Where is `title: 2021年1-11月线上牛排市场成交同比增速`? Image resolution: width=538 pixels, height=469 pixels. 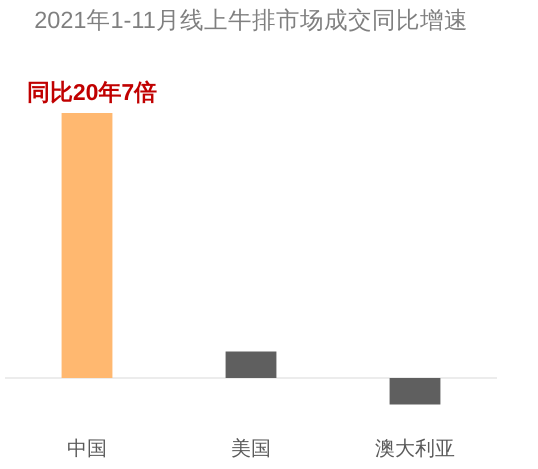 title: 2021年1-11月线上牛排市场成交同比增速 is located at coordinates (251, 20).